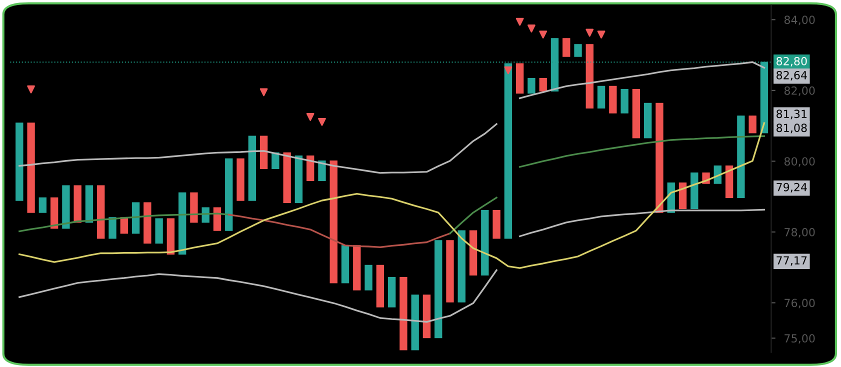 The width and height of the screenshot is (841, 367). What do you see at coordinates (791, 187) in the screenshot?
I see `annotation: 79,24` at bounding box center [791, 187].